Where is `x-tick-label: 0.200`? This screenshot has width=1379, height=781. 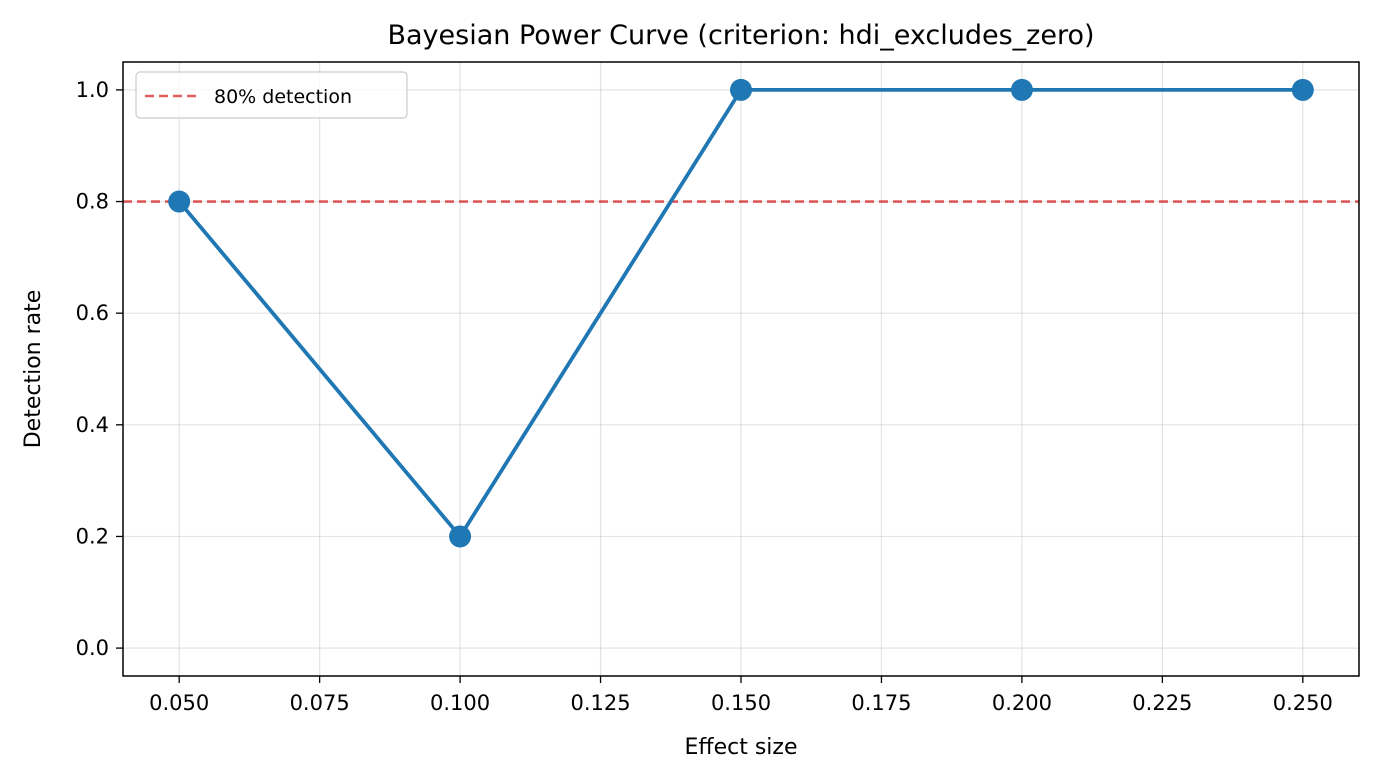 x-tick-label: 0.200 is located at coordinates (1022, 703).